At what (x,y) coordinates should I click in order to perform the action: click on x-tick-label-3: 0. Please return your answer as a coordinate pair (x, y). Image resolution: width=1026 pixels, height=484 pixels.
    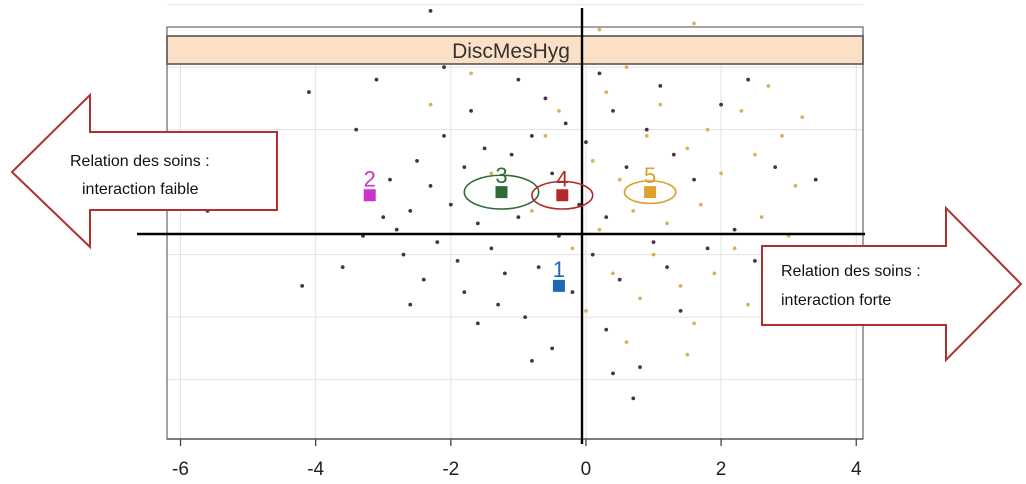
    Looking at the image, I should click on (586, 469).